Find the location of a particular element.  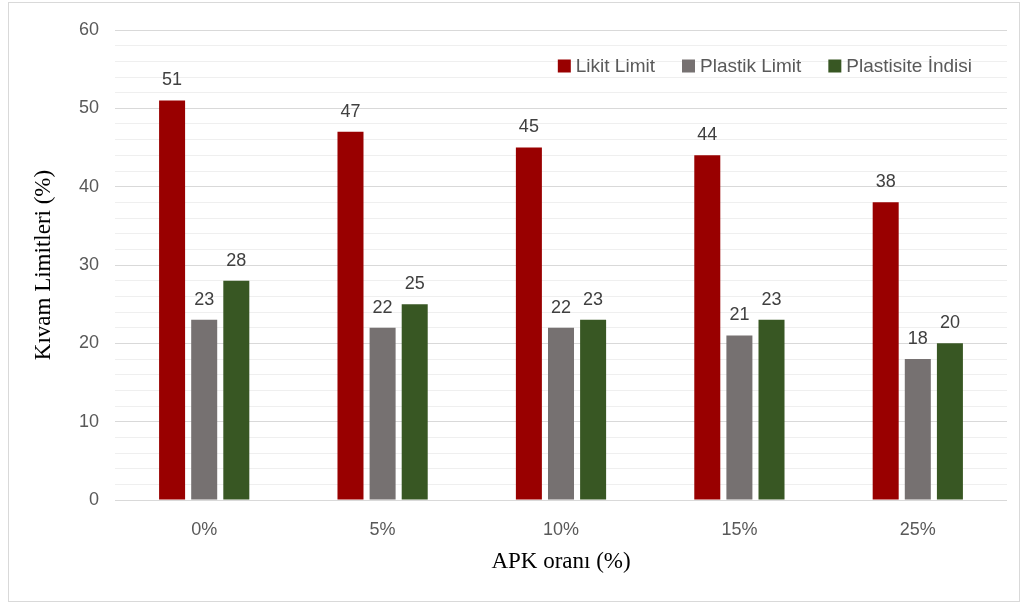

data-label: 25 is located at coordinates (414, 283).